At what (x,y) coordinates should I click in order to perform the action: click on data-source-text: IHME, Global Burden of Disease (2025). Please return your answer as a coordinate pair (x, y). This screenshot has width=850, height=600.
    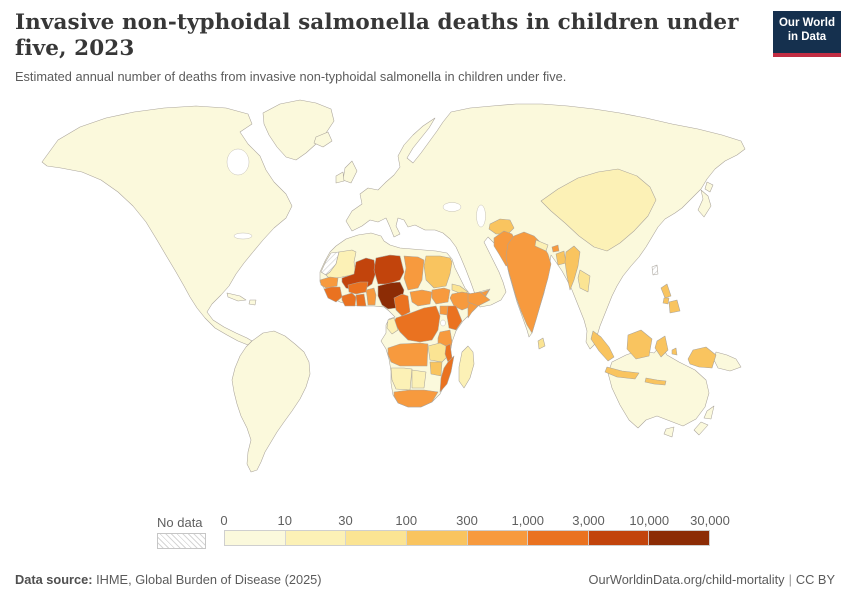
    Looking at the image, I should click on (207, 579).